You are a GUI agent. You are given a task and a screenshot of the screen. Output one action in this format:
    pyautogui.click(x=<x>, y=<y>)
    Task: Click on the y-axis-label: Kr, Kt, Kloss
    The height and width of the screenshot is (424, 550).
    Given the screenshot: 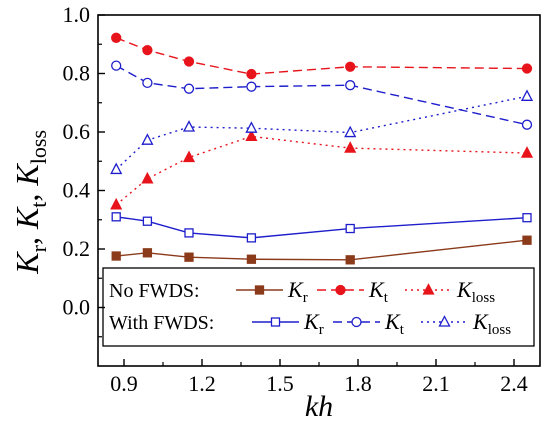 What is the action you would take?
    pyautogui.click(x=30, y=200)
    